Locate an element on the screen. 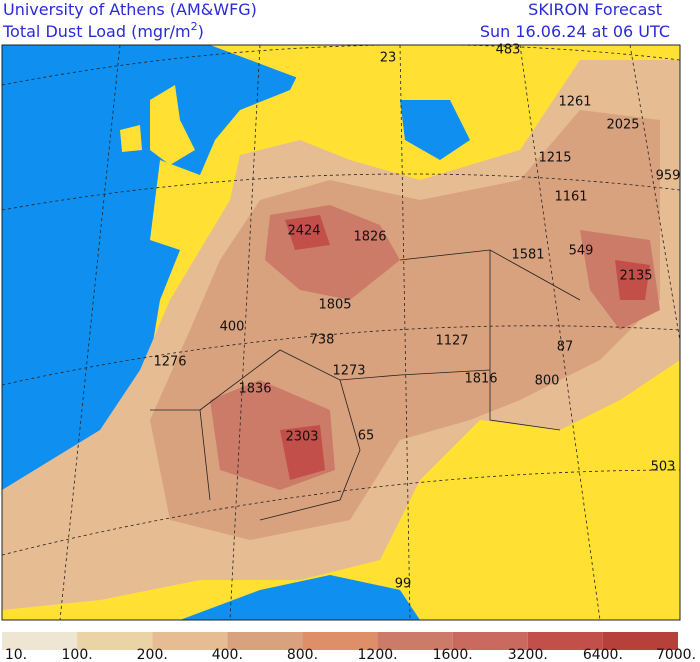  legend-label: 7000. is located at coordinates (676, 654).